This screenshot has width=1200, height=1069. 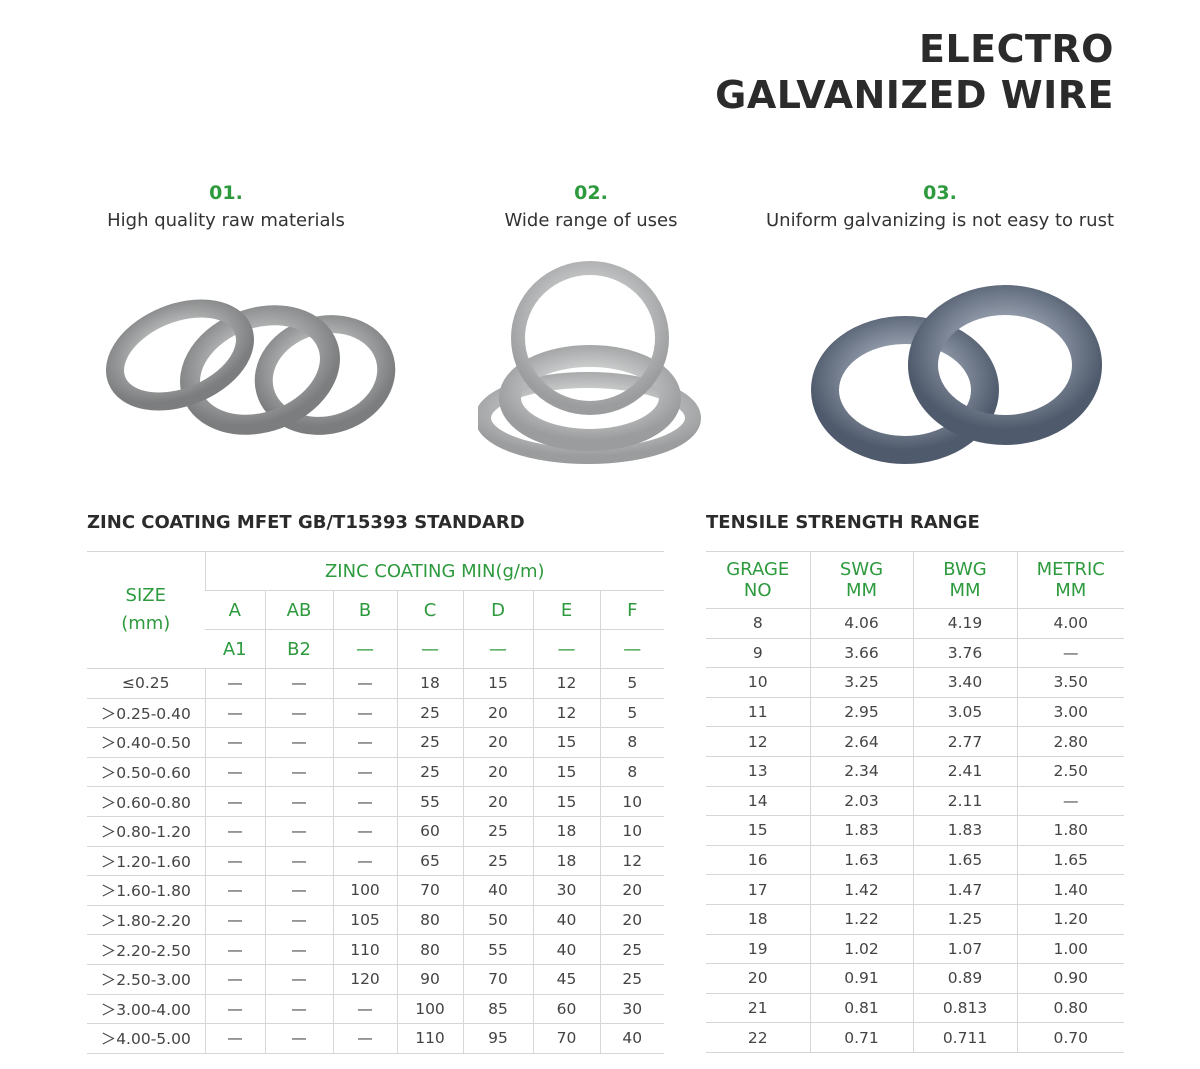 What do you see at coordinates (861, 919) in the screenshot?
I see `value-cell: 1.22` at bounding box center [861, 919].